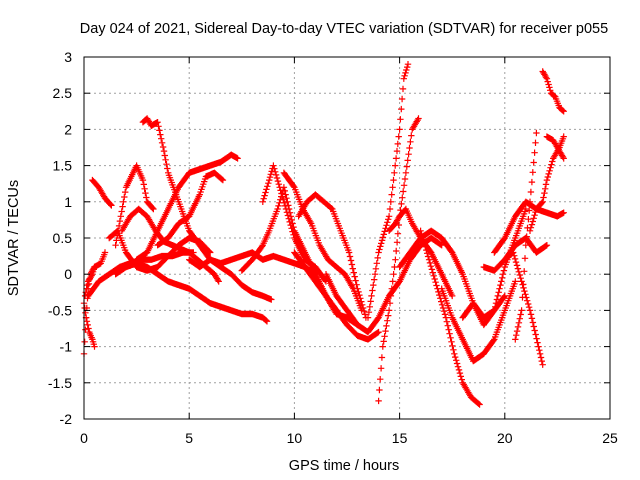  What do you see at coordinates (60, 383) in the screenshot?
I see `y-tick-label: -1.5` at bounding box center [60, 383].